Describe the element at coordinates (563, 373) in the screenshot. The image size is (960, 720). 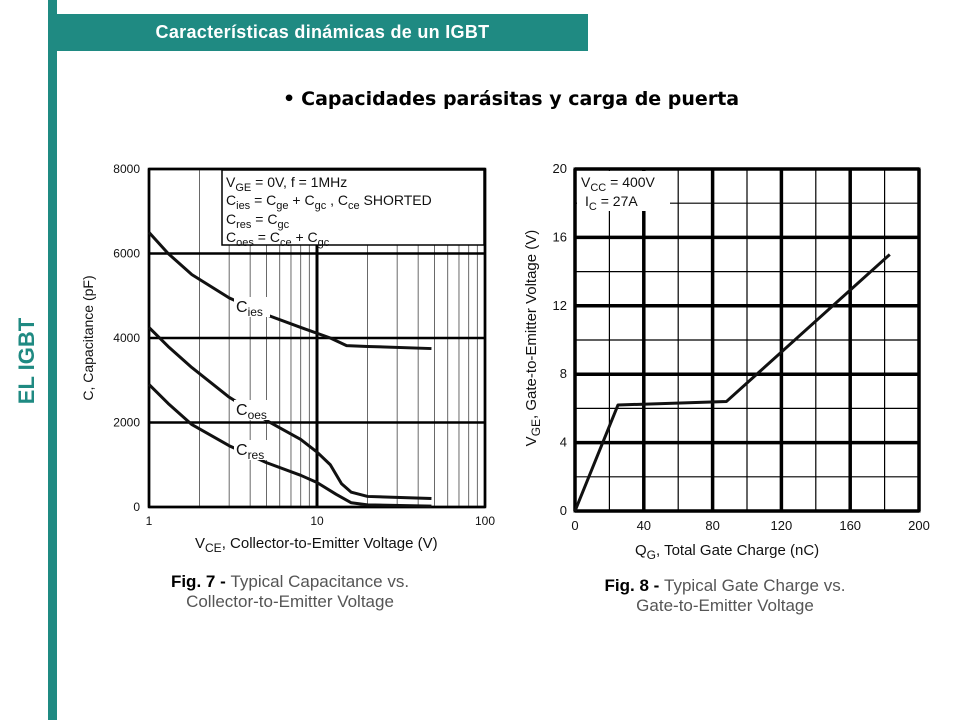
I see `y-tick-label: 8` at that location.